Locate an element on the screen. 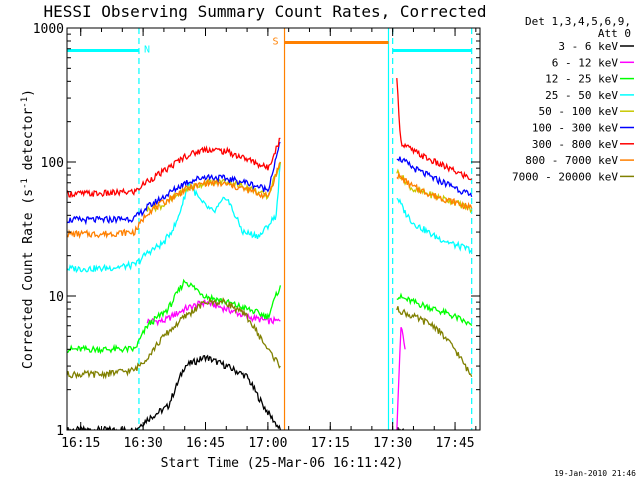  legend-label: 6 - 12 keV is located at coordinates (585, 62).